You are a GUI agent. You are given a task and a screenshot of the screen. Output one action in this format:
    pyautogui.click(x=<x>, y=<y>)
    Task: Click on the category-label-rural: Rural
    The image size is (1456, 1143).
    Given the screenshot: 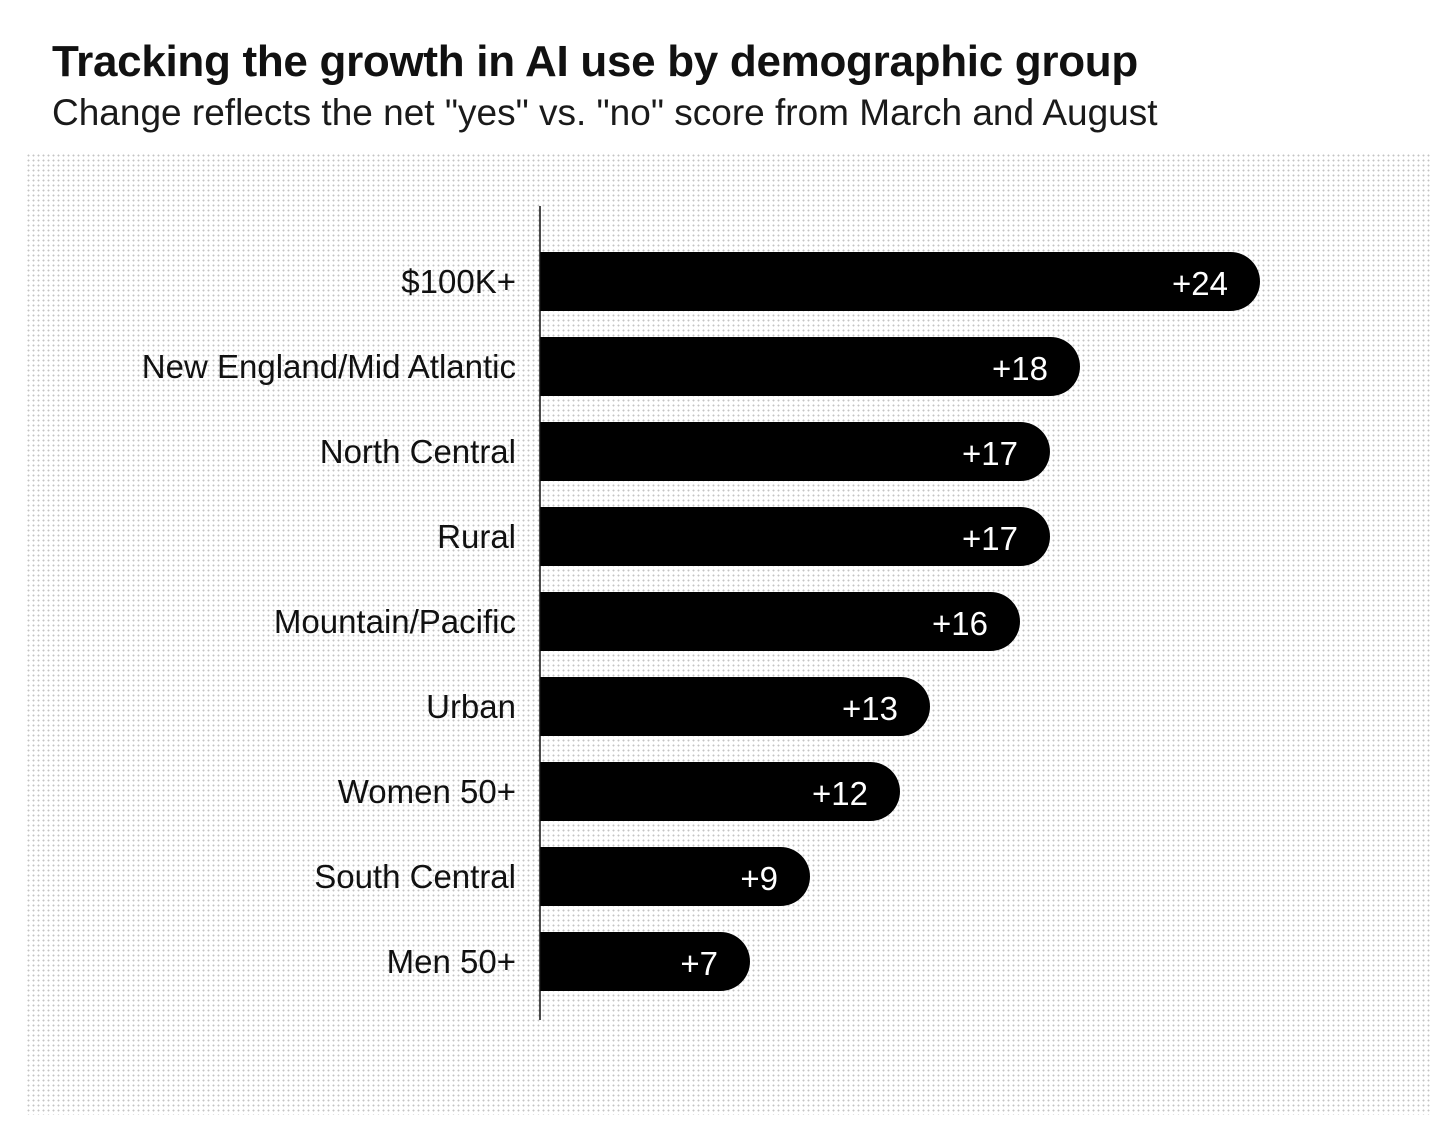 What is the action you would take?
    pyautogui.click(x=476, y=536)
    